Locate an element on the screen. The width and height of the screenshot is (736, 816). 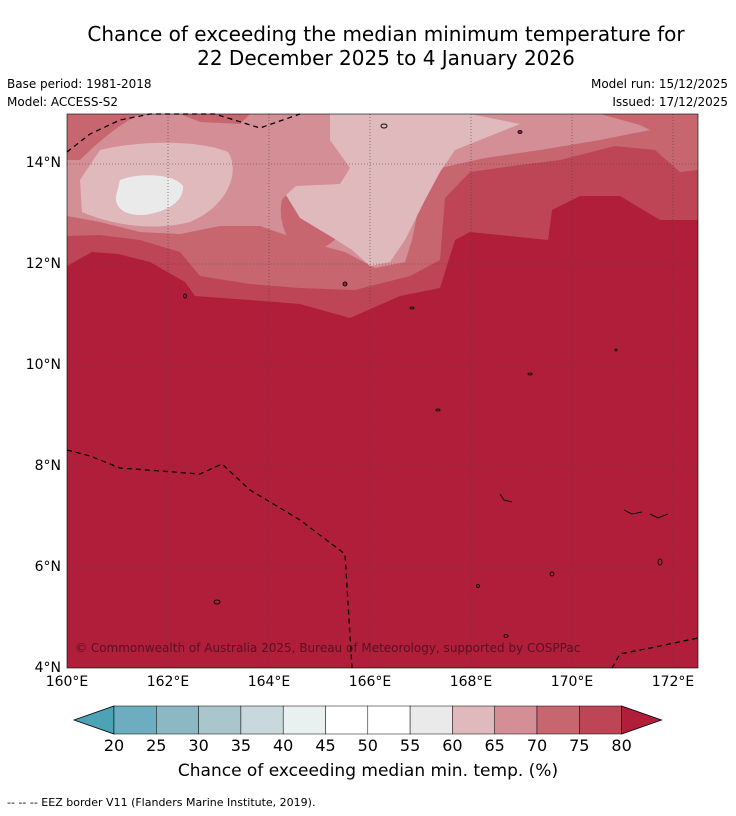
colorbar is located at coordinates (367, 720).